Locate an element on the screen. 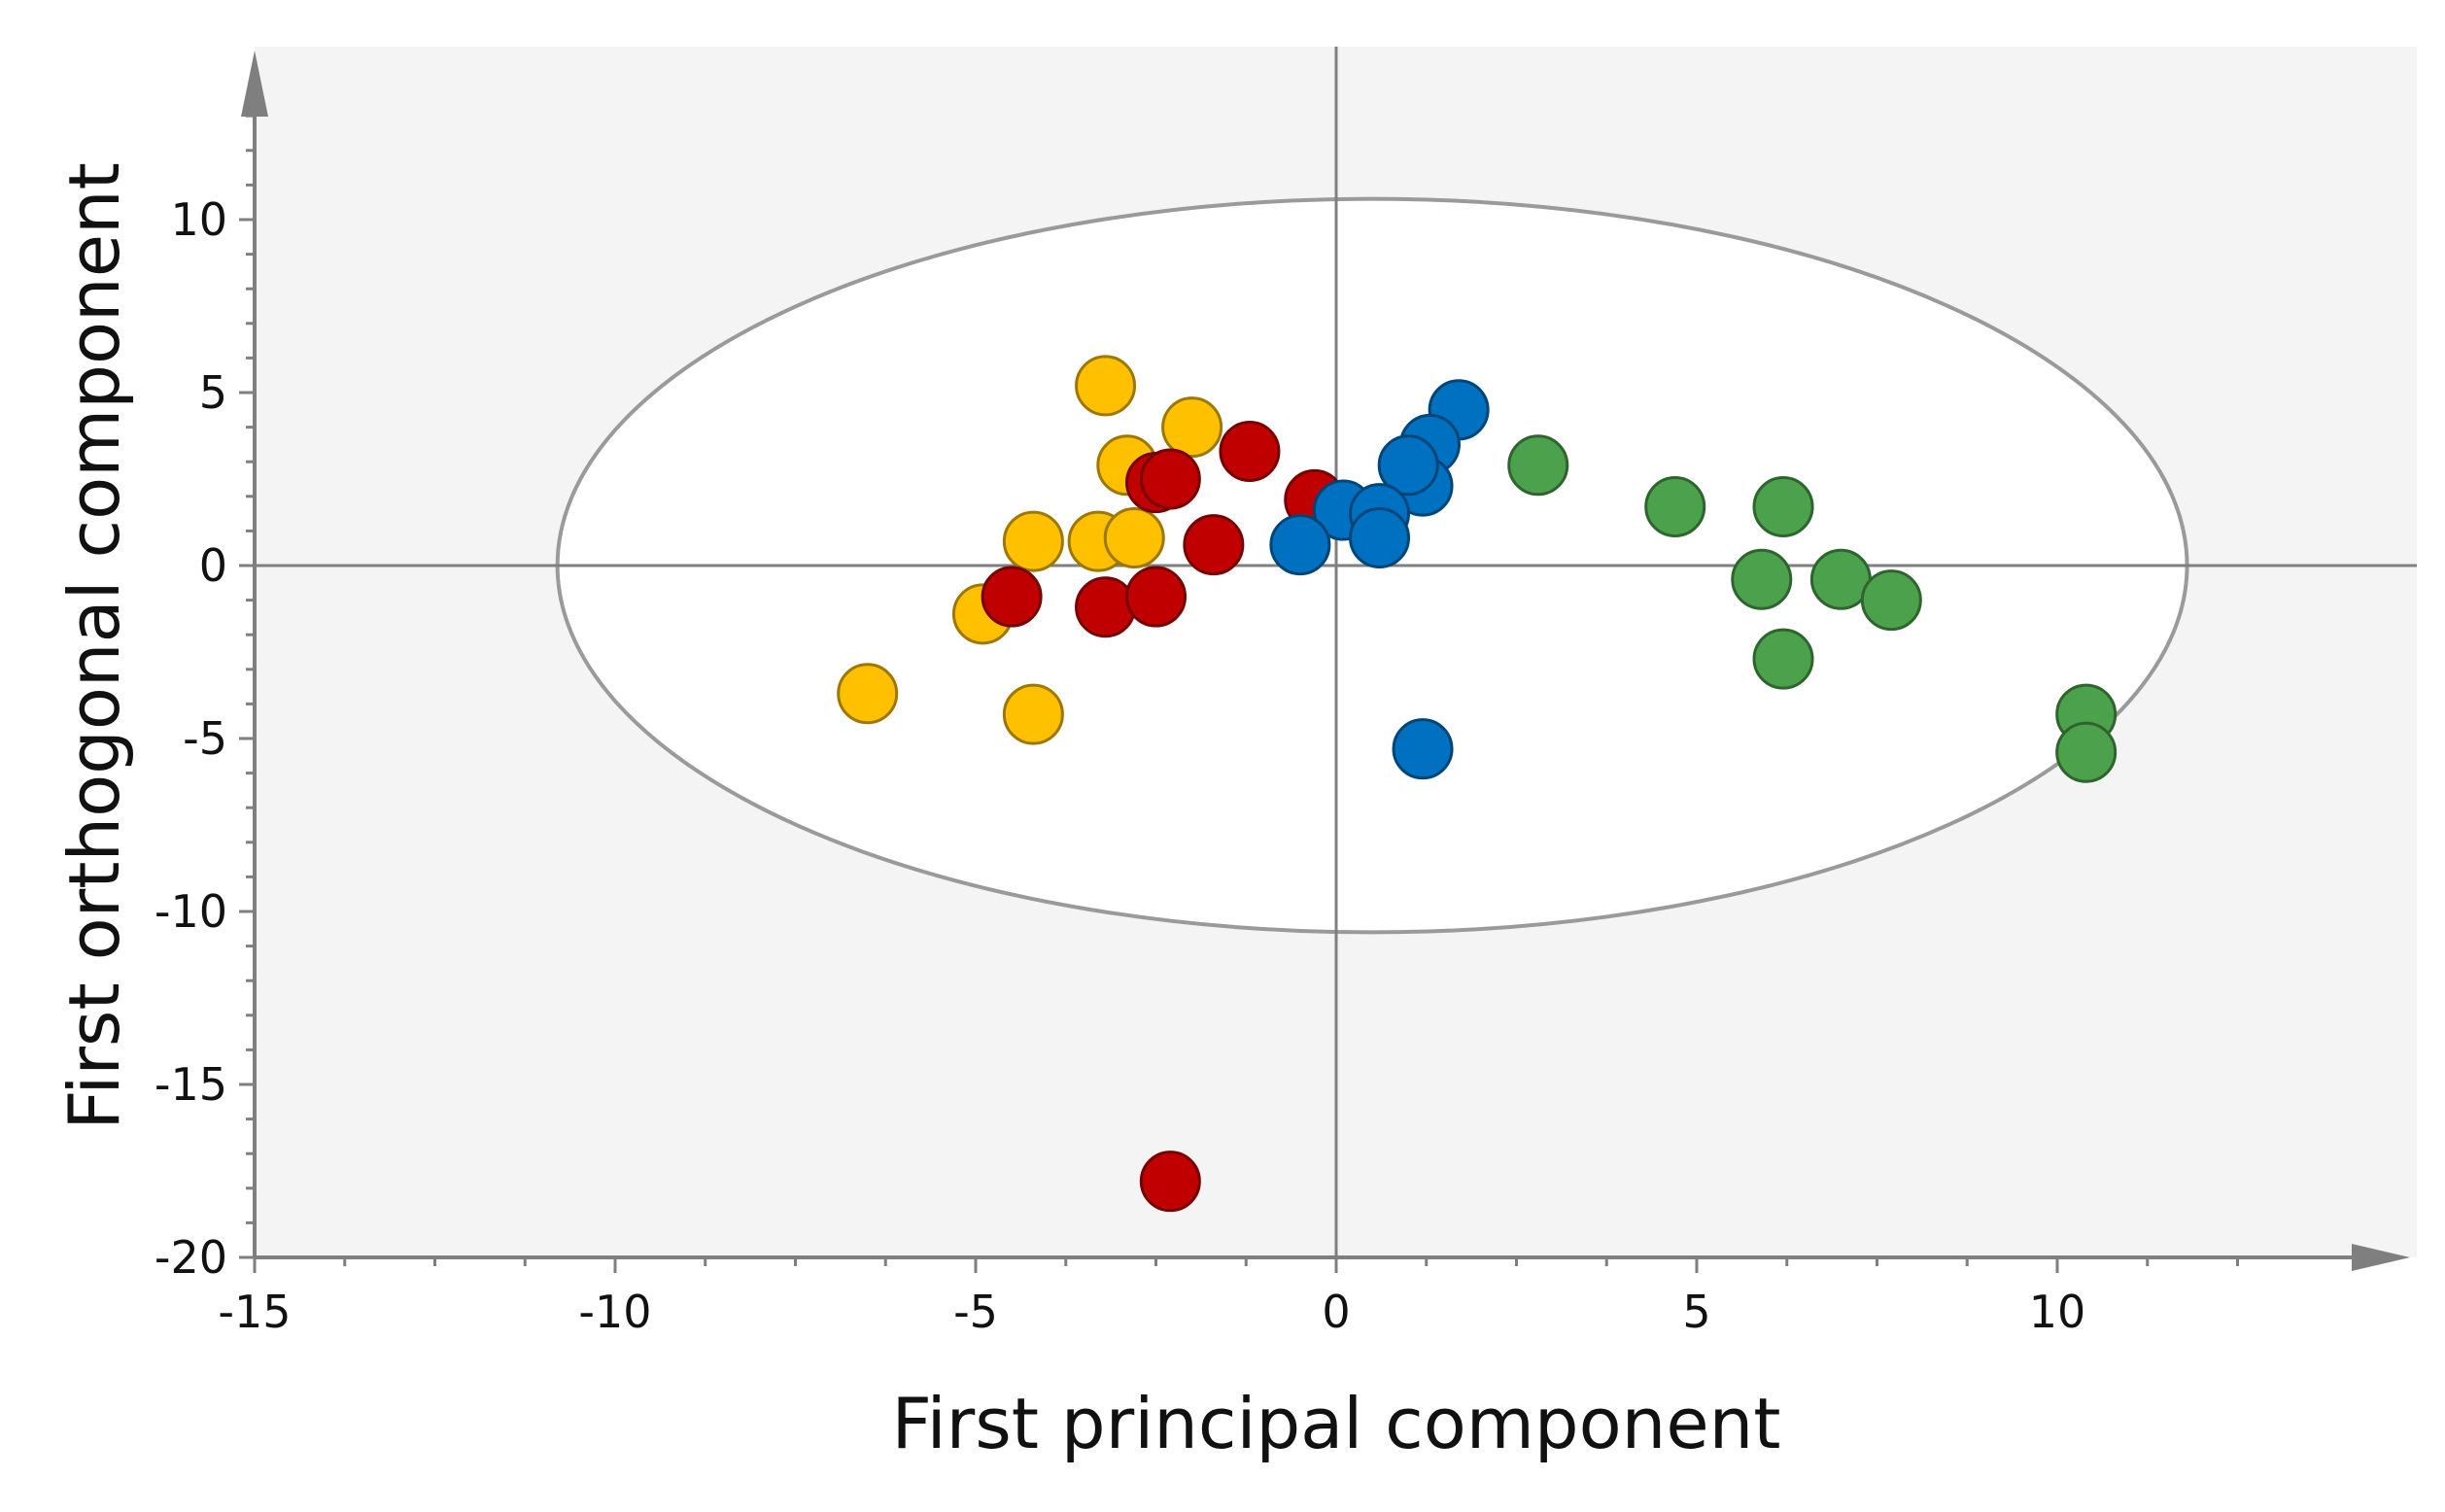 The width and height of the screenshot is (2445, 1512). x-axis-arrow-icon is located at coordinates (2381, 1257).